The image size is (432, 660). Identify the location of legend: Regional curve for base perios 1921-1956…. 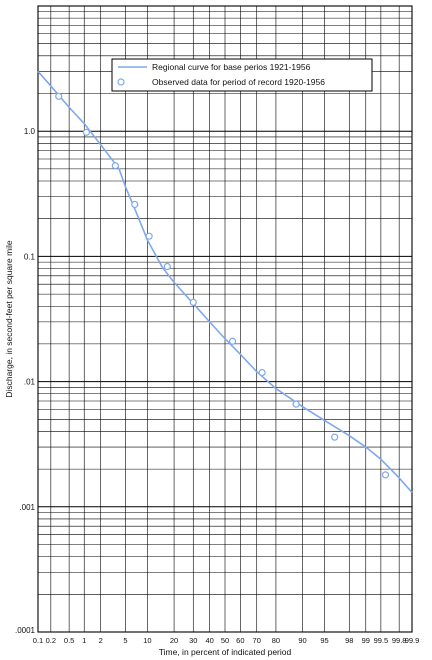
(242, 75).